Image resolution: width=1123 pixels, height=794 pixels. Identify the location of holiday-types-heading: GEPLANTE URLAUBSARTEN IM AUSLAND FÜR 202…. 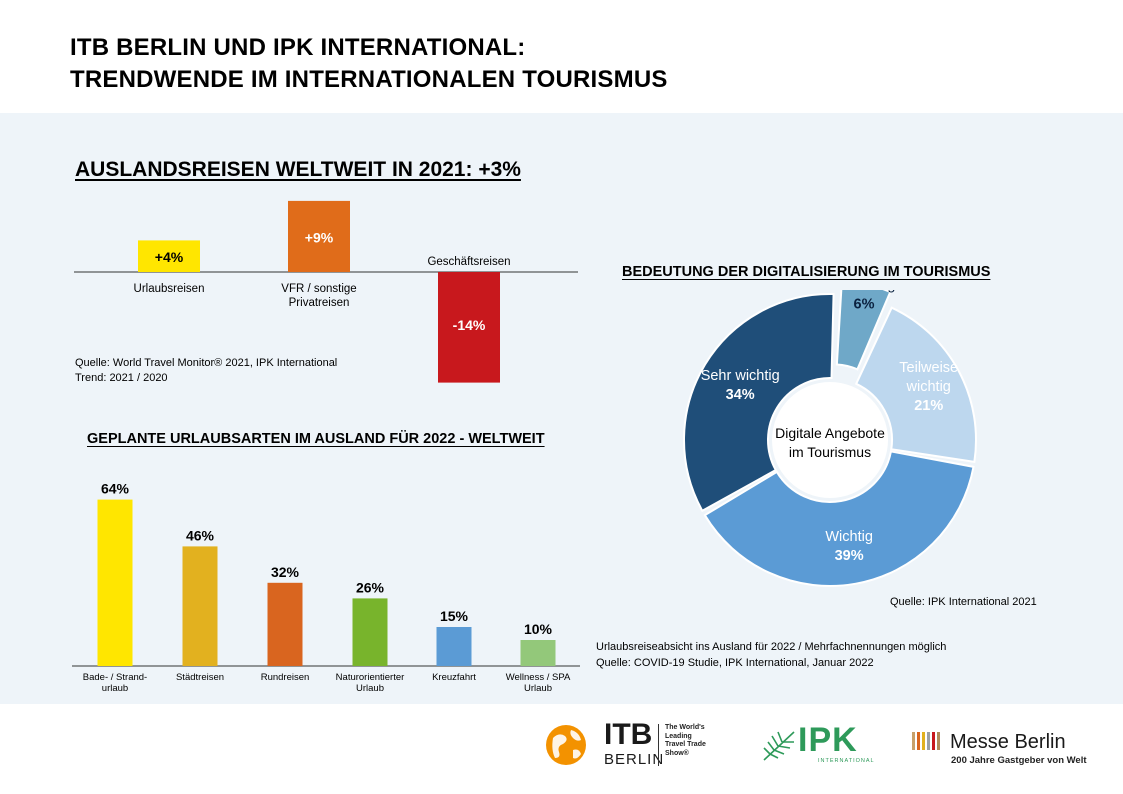
(316, 439).